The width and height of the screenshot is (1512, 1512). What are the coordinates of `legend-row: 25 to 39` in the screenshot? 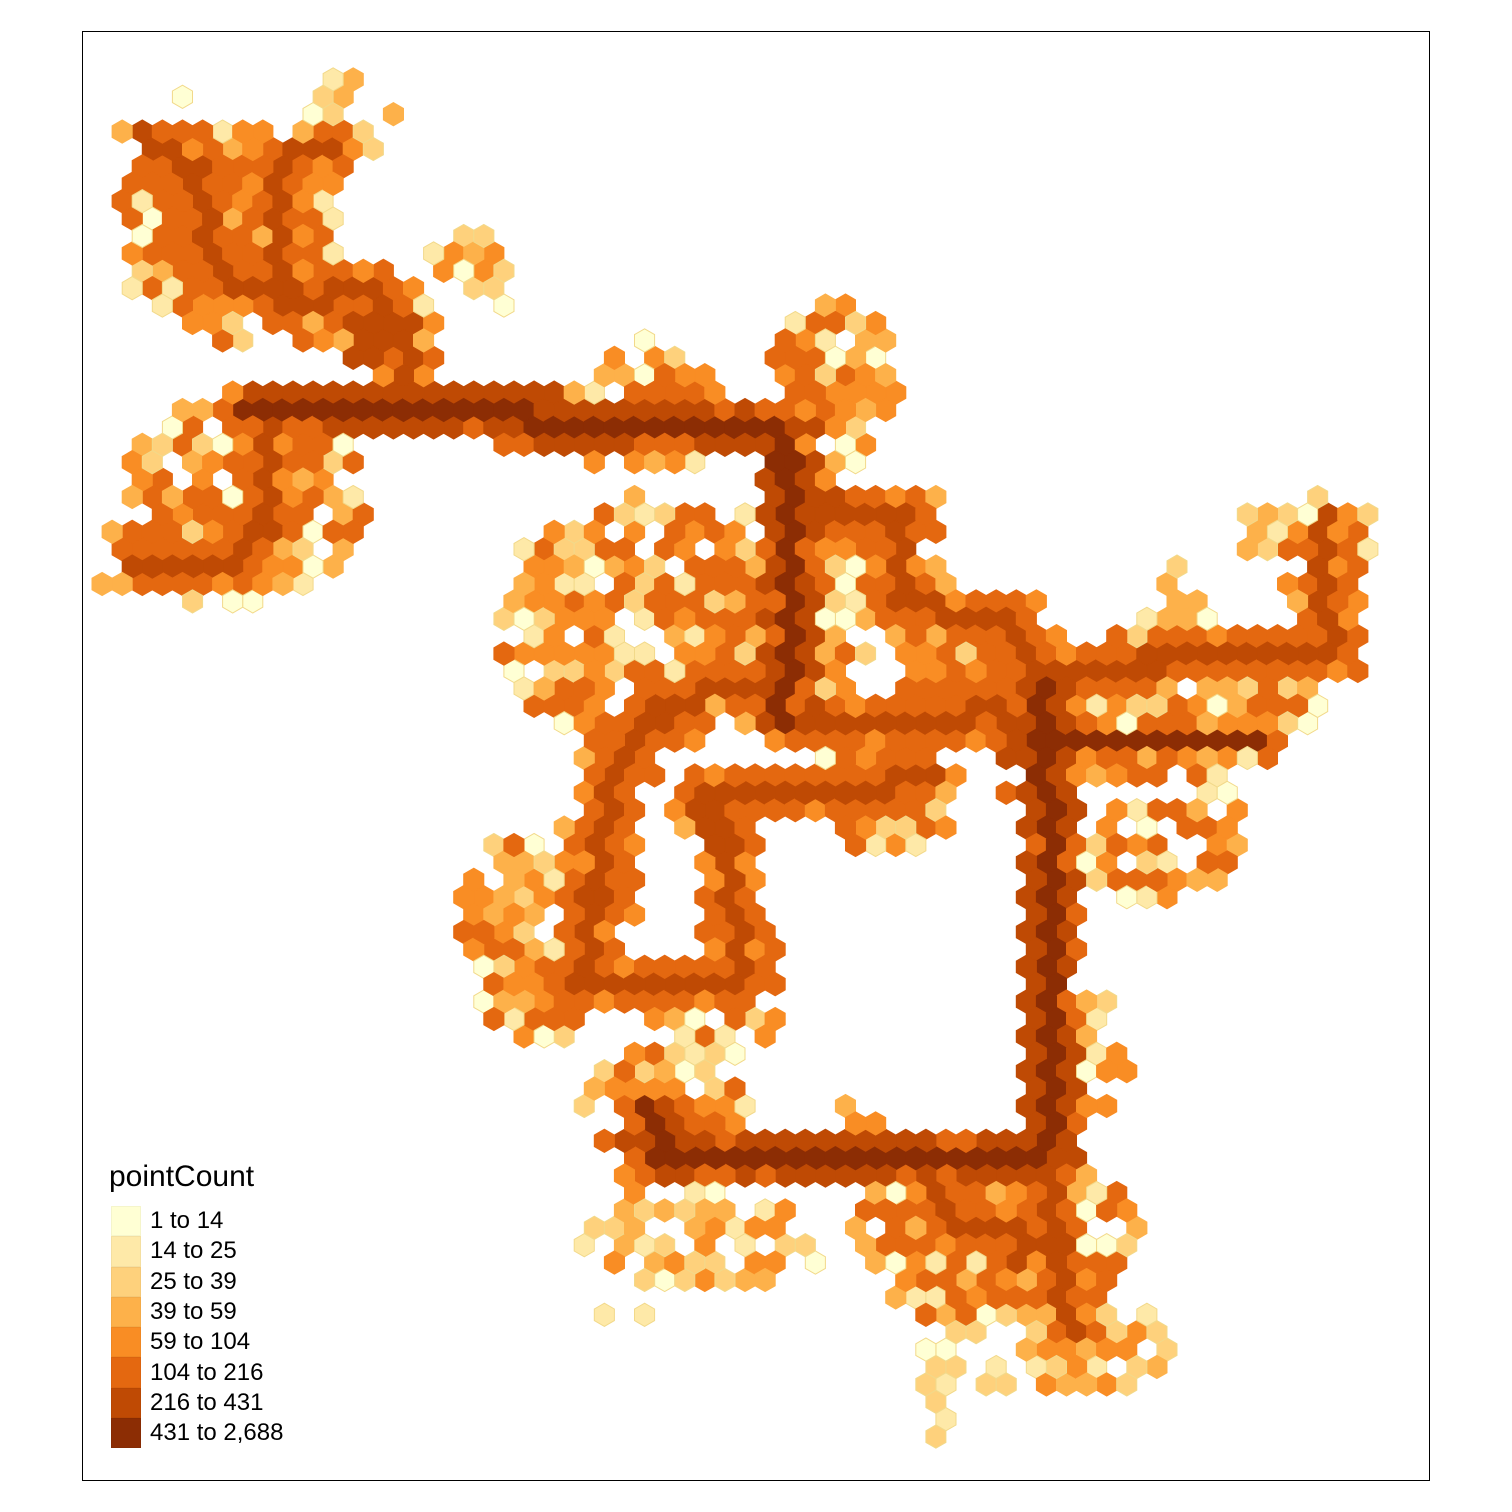 It's located at (195, 1281).